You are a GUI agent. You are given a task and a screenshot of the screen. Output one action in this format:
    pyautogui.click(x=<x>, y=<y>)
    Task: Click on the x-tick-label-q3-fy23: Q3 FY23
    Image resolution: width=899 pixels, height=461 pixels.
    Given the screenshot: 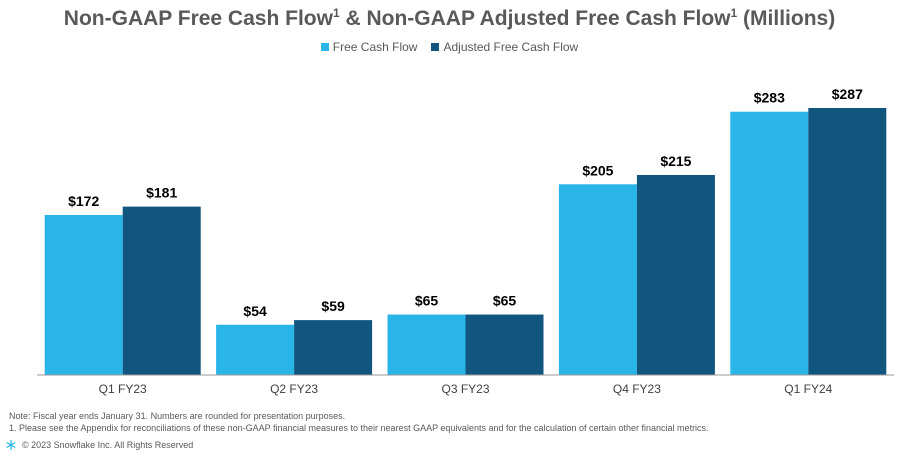 What is the action you would take?
    pyautogui.click(x=465, y=389)
    